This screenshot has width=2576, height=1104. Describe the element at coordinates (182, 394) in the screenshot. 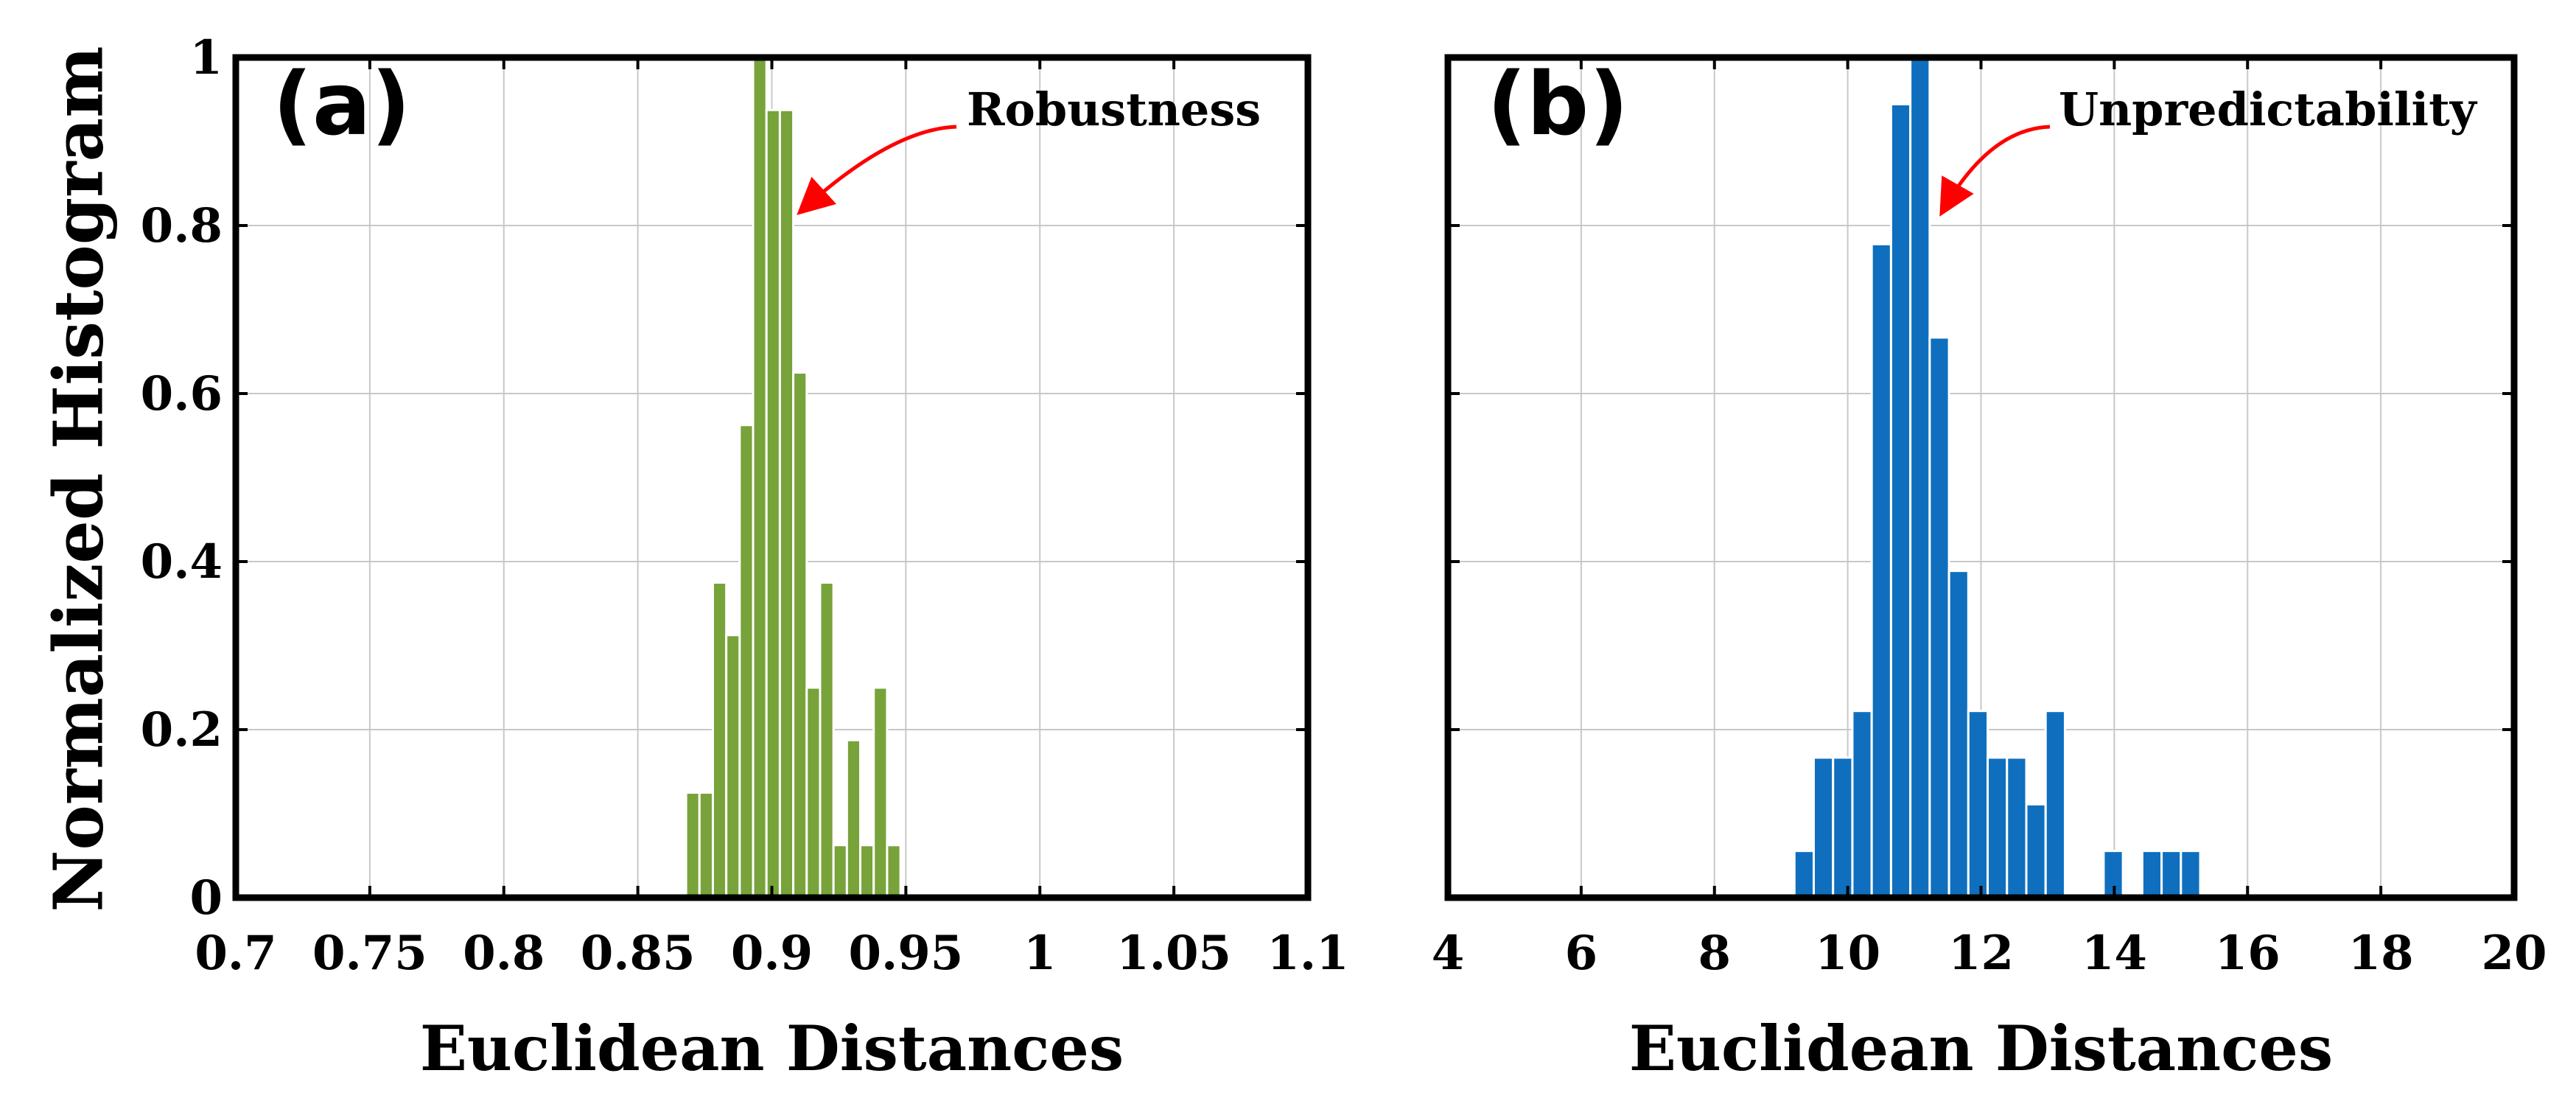

I see `y-tick-label: 0.6` at that location.